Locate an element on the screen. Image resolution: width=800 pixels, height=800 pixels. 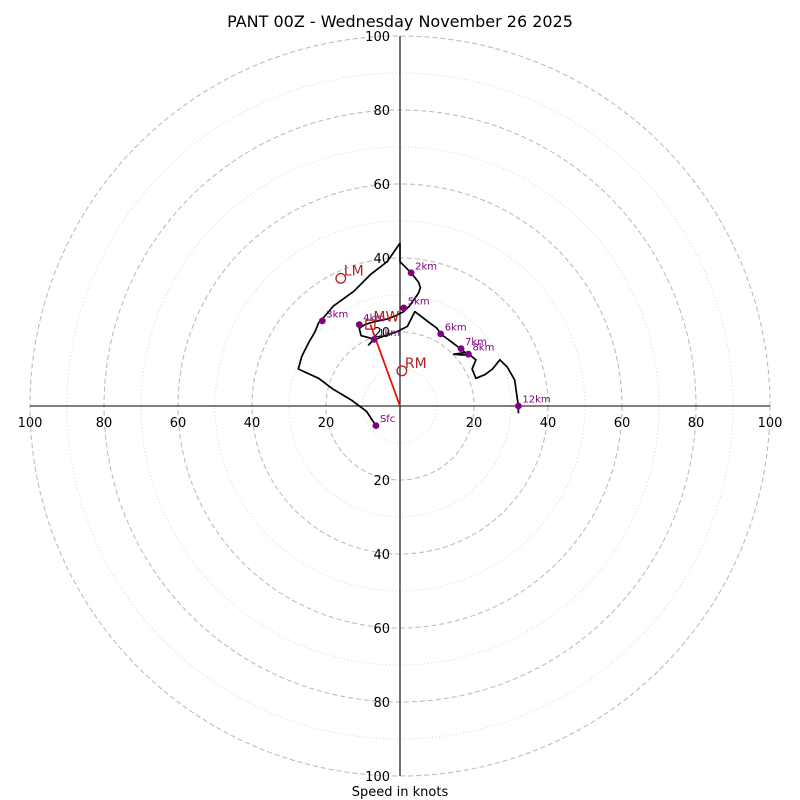
storm-motion-LM is located at coordinates (341, 278).